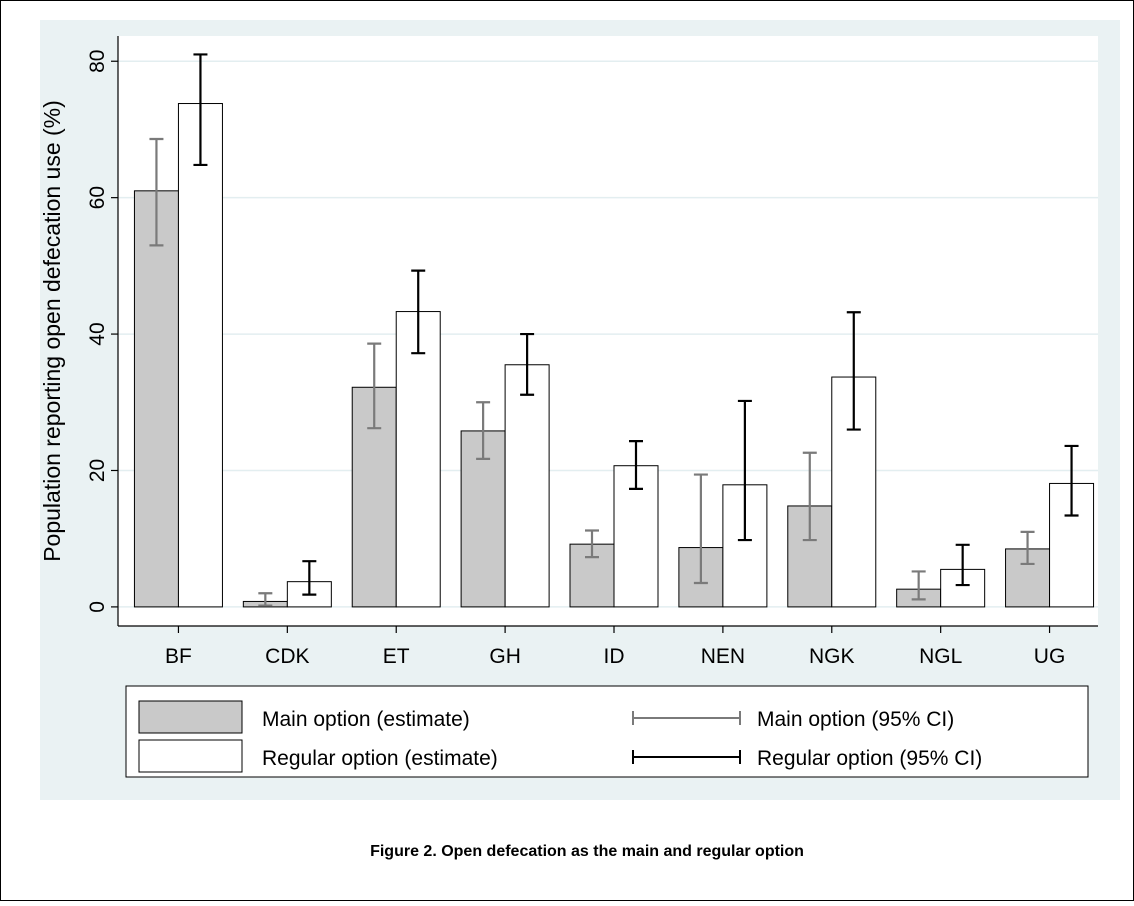 Image resolution: width=1134 pixels, height=906 pixels. Describe the element at coordinates (380, 758) in the screenshot. I see `legend-label: Regular option (estimate)` at that location.